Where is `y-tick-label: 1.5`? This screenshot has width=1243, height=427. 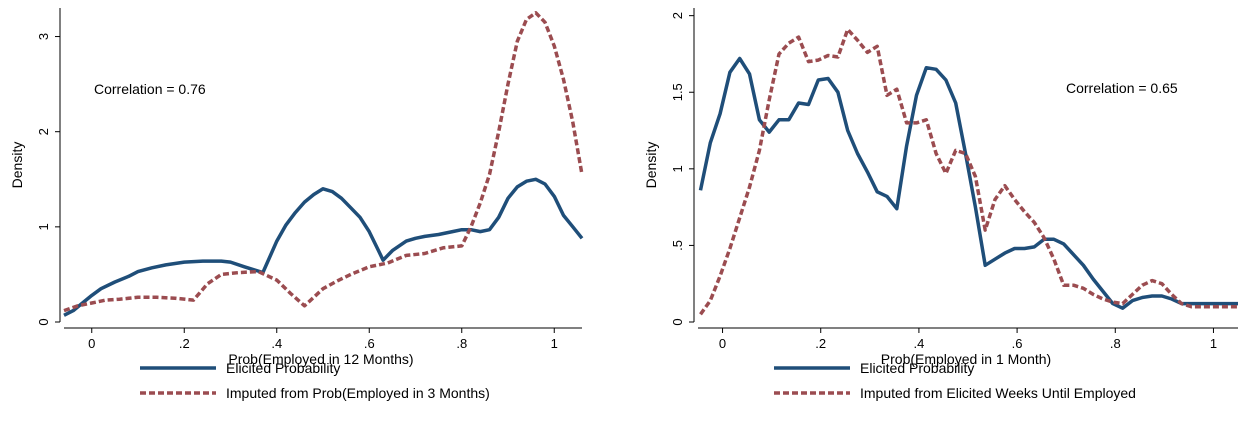 y-tick-label: 1.5 is located at coordinates (677, 92).